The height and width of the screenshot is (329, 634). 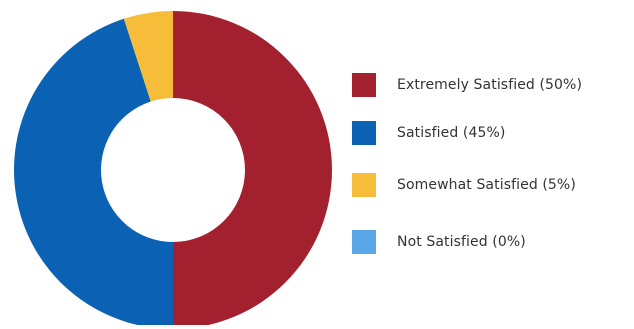 What do you see at coordinates (486, 185) in the screenshot?
I see `legend-label-somewhat-satisfied: Somewhat Satisfied (5%)` at bounding box center [486, 185].